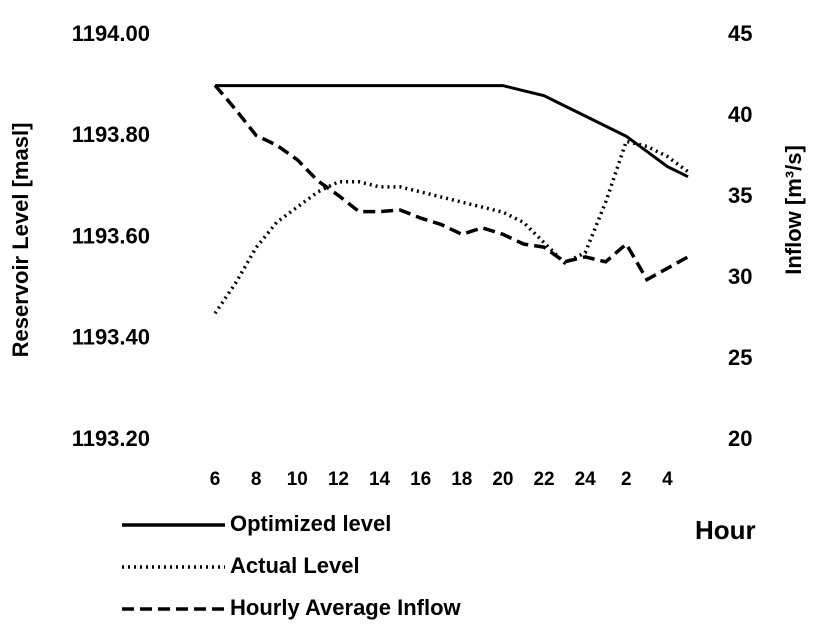 The image size is (825, 630). What do you see at coordinates (111, 134) in the screenshot?
I see `y-tick-label: 1193.80` at bounding box center [111, 134].